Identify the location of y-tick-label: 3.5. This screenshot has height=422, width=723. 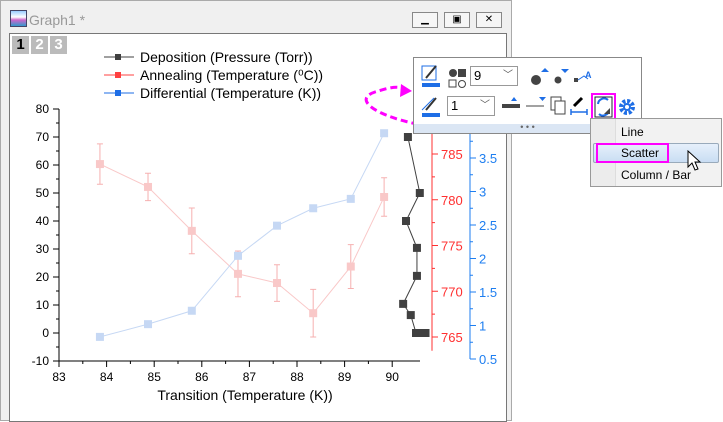
(488, 158).